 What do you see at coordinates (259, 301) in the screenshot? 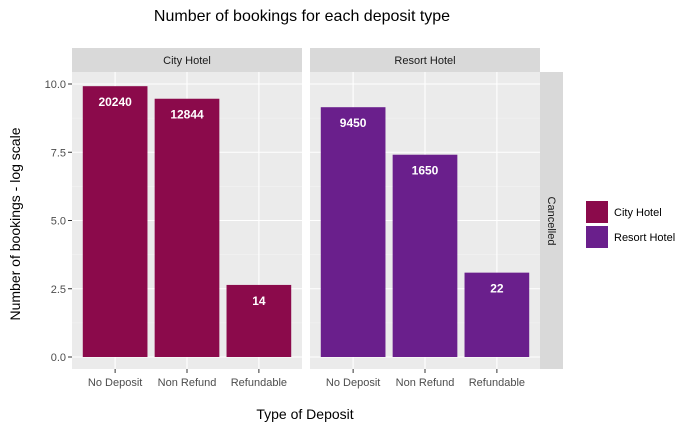
I see `bar-value-label: 14` at bounding box center [259, 301].